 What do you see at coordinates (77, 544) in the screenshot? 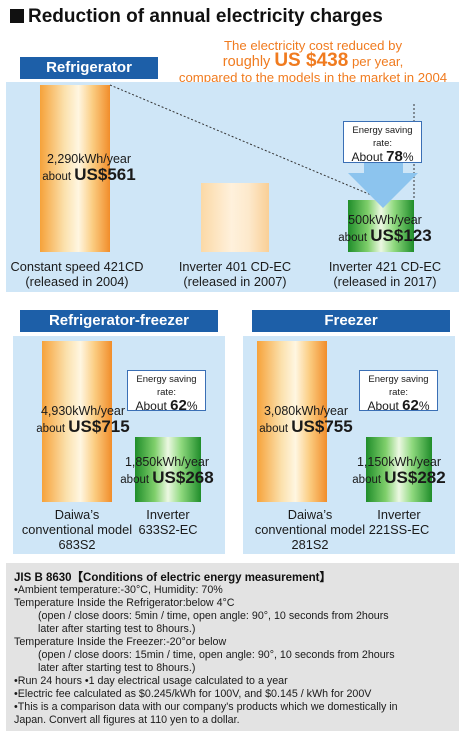
I see `category-line: 683S2` at bounding box center [77, 544].